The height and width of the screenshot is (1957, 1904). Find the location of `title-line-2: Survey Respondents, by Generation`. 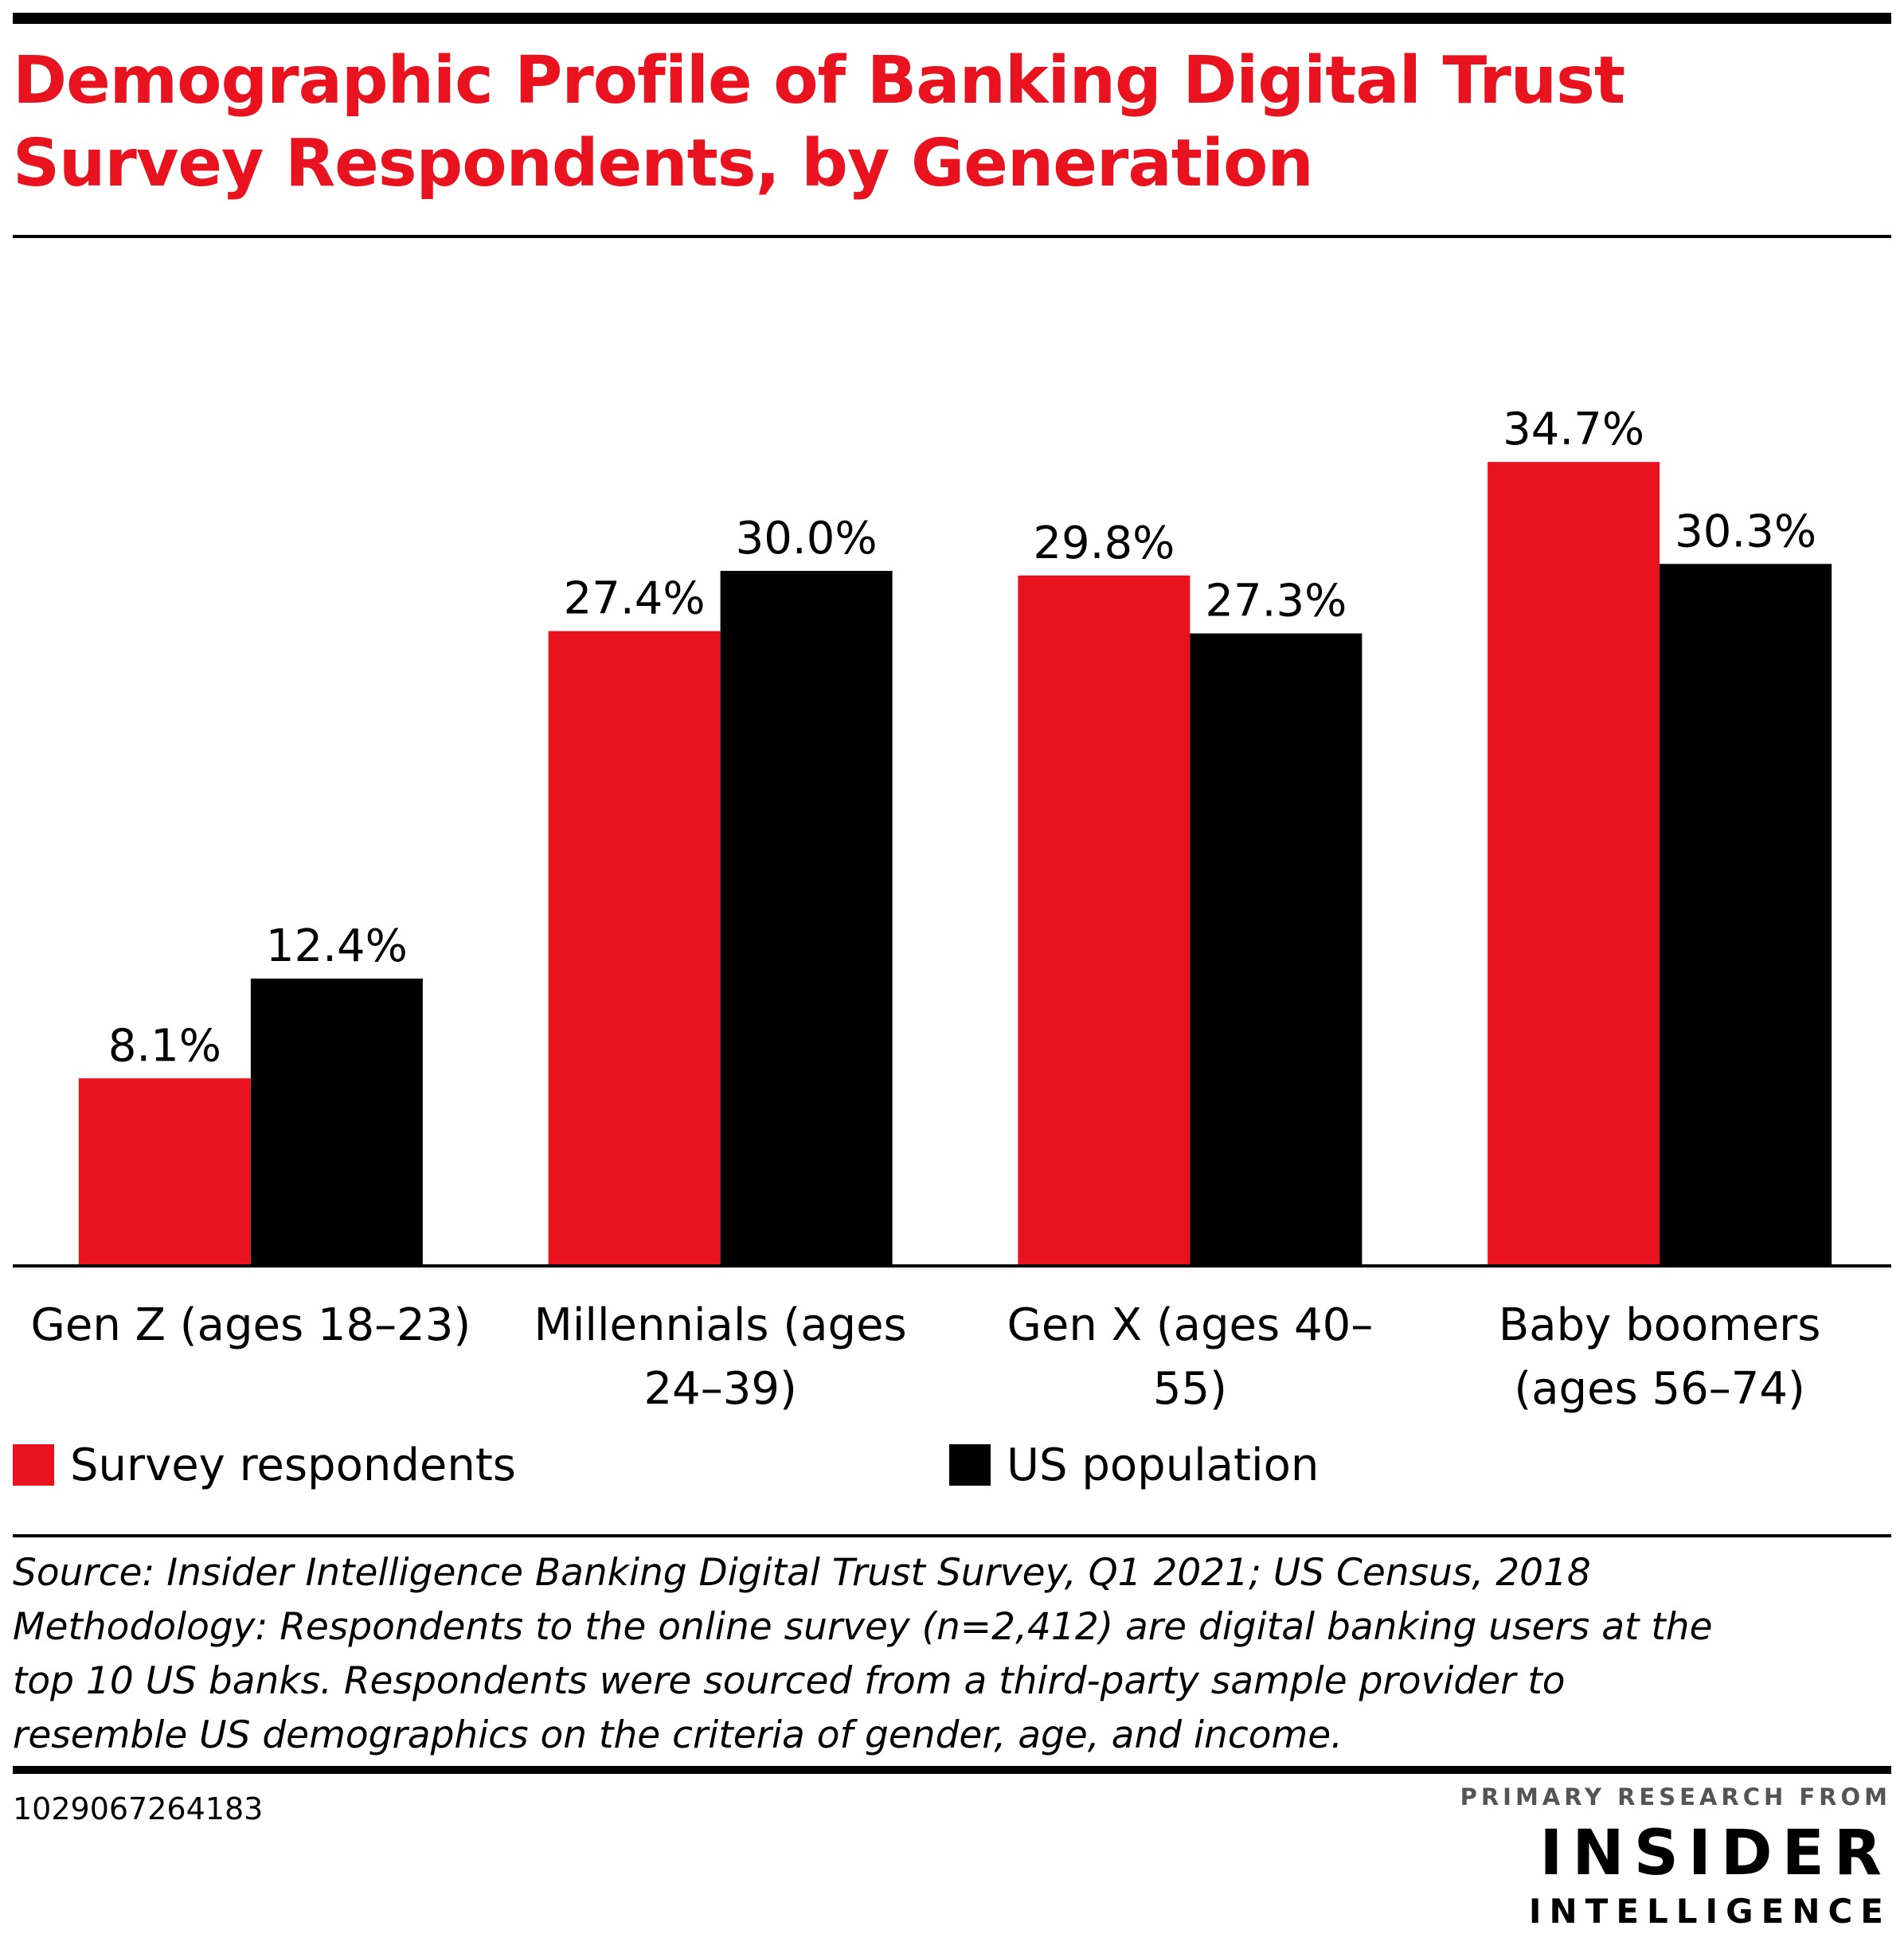

title-line-2: Survey Respondents, by Generation is located at coordinates (664, 163).